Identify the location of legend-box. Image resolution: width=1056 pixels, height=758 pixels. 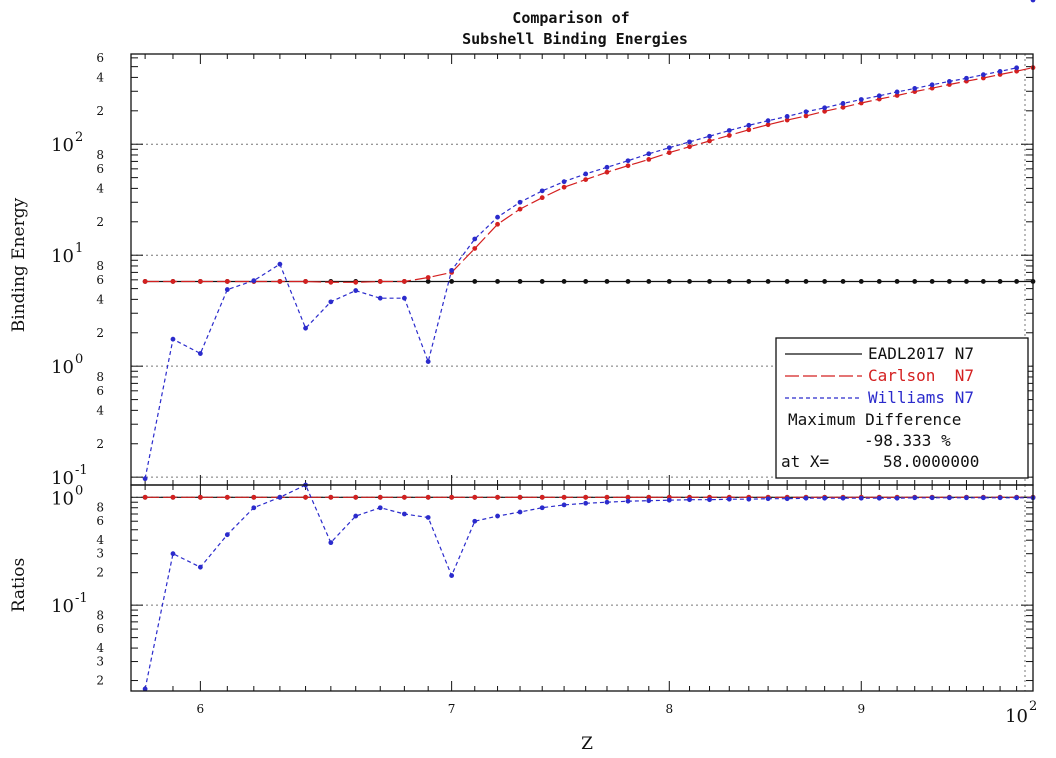
(902, 408).